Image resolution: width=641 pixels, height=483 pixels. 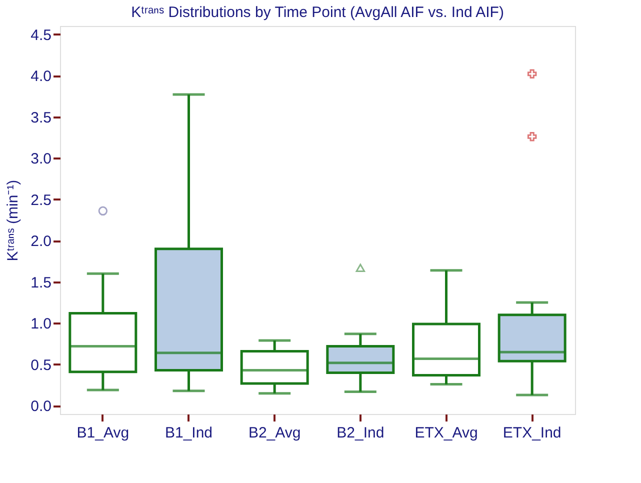 What do you see at coordinates (274, 433) in the screenshot?
I see `x-tick-label: B2_Avg` at bounding box center [274, 433].